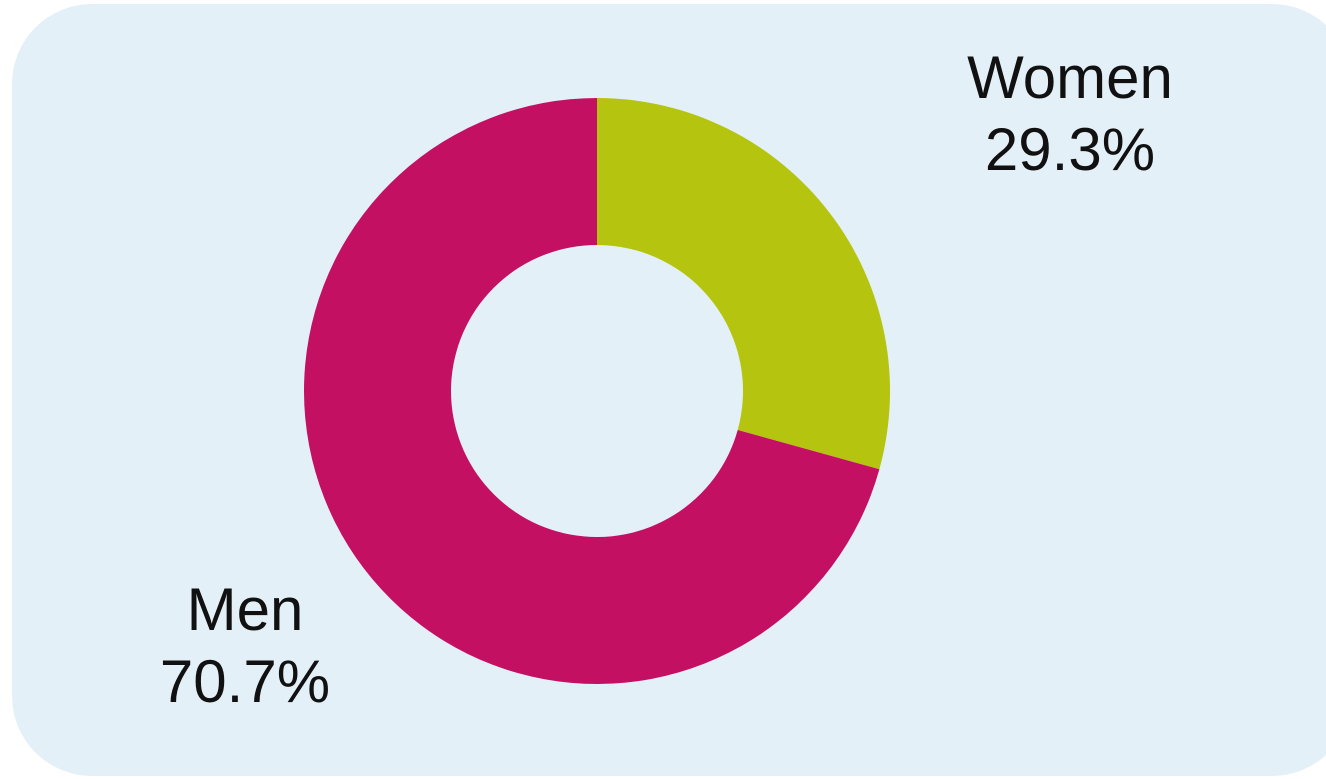 This screenshot has height=779, width=1326. I want to click on slice-women, so click(743, 284).